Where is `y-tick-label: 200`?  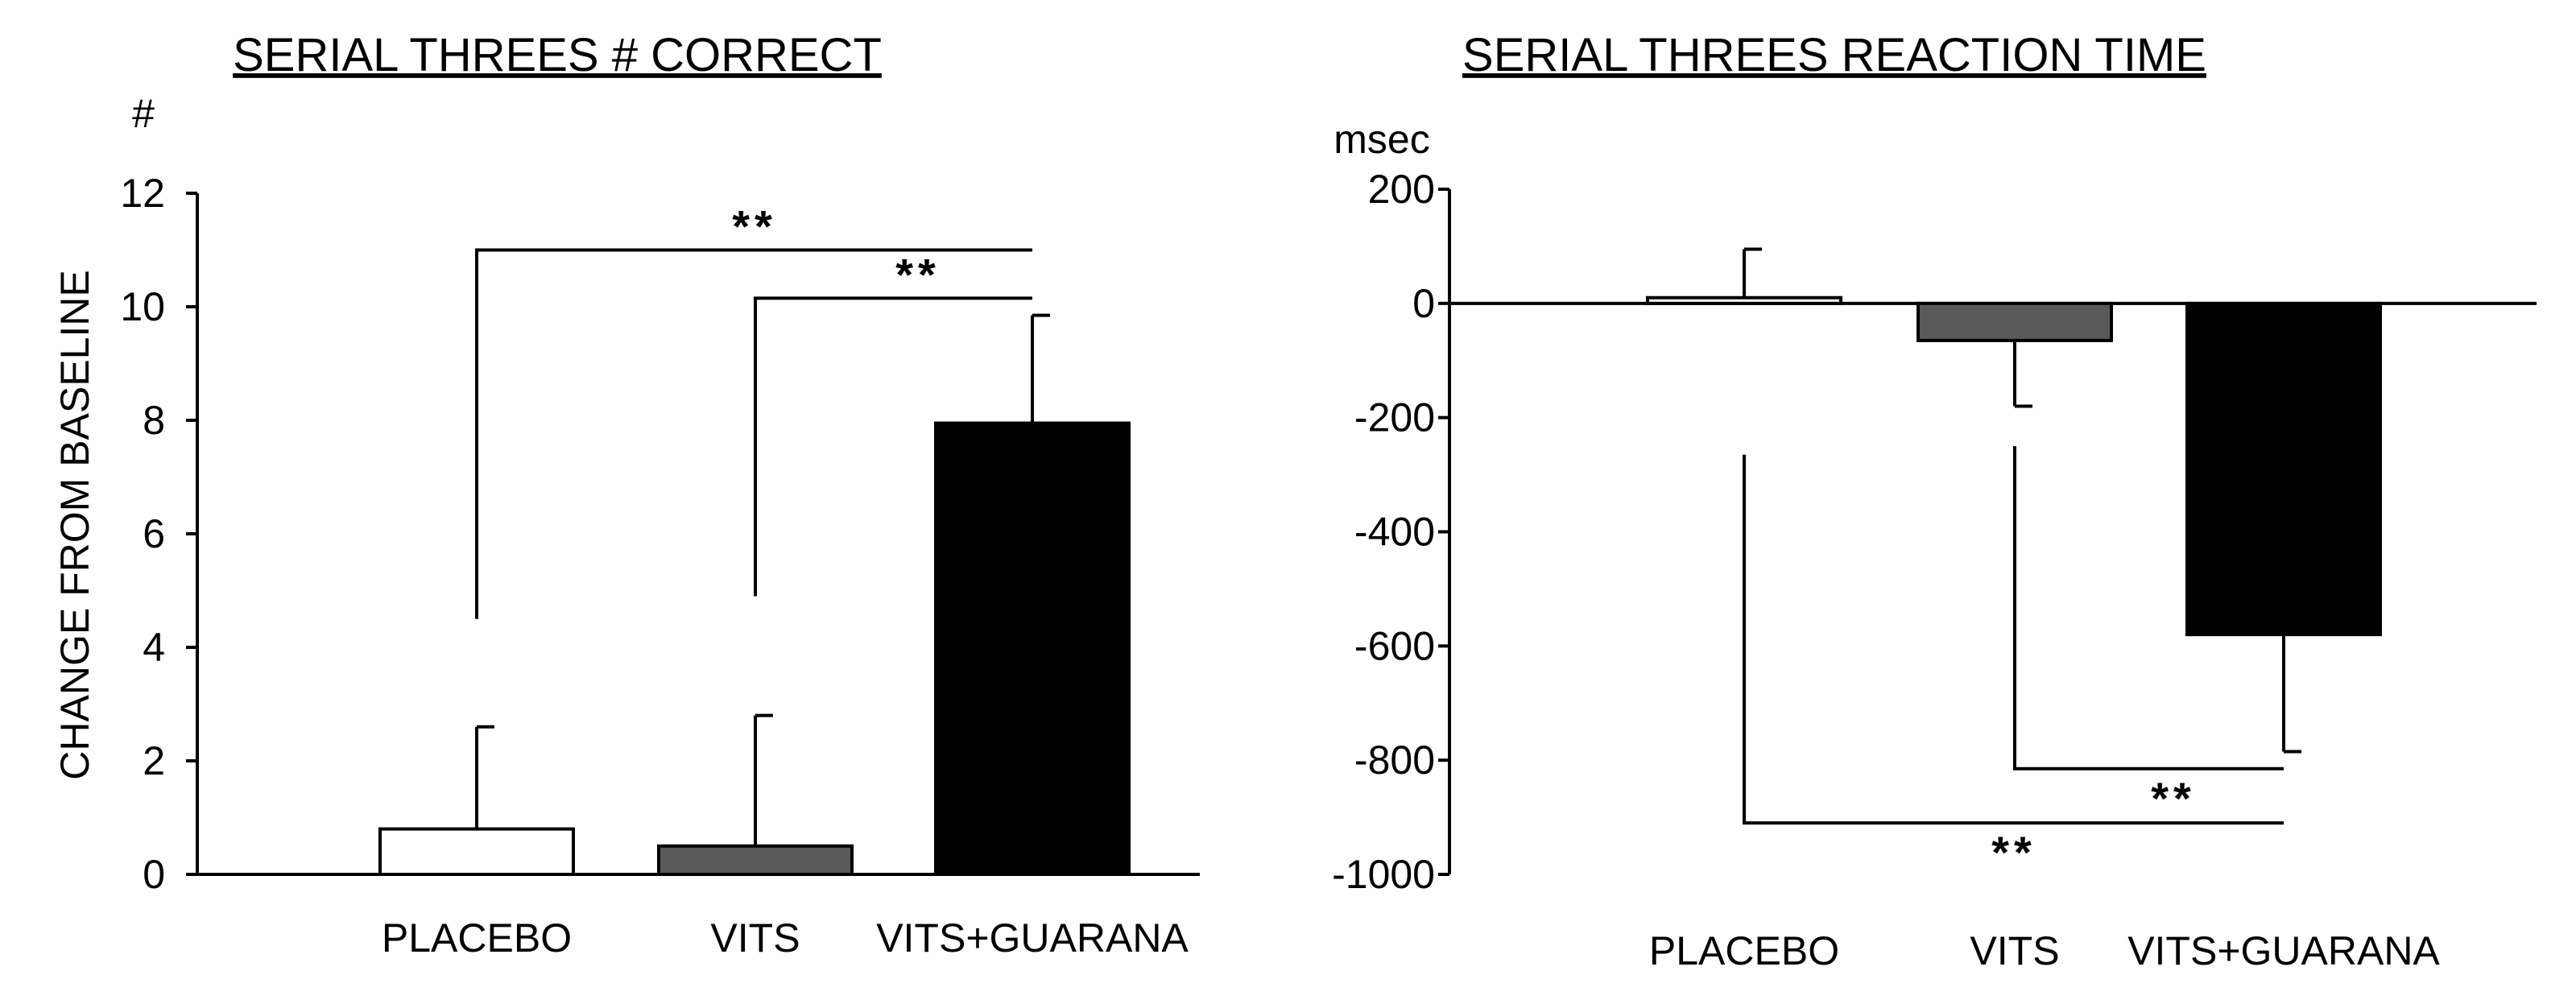 y-tick-label: 200 is located at coordinates (1401, 189).